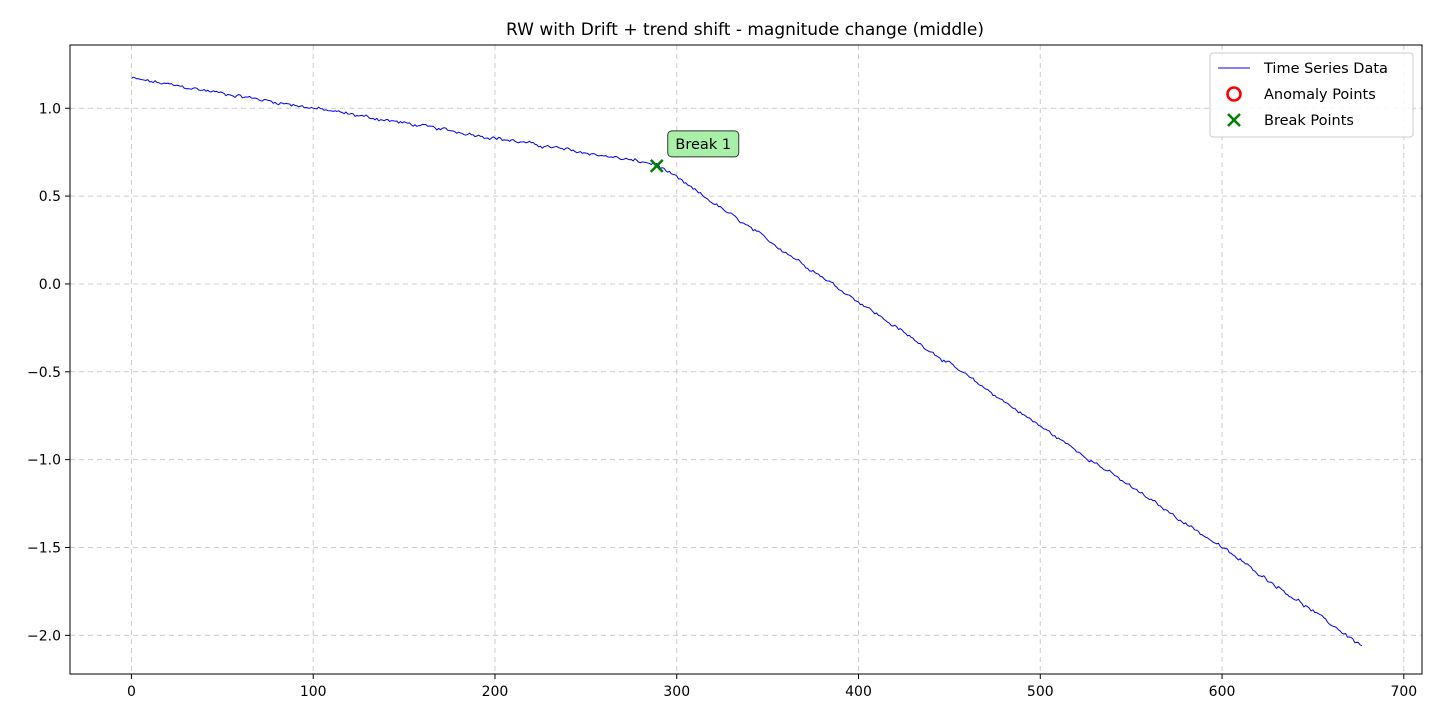  I want to click on x-axis-ticks: 0 100 200 300 400 500 600 700, so click(772, 687).